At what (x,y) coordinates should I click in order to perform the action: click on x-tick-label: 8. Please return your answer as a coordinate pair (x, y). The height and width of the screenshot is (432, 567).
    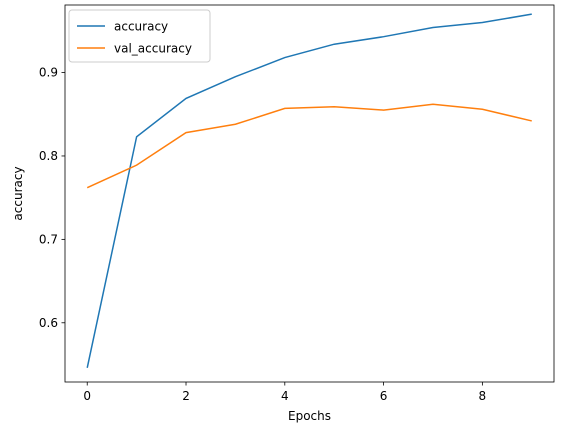
    Looking at the image, I should click on (483, 396).